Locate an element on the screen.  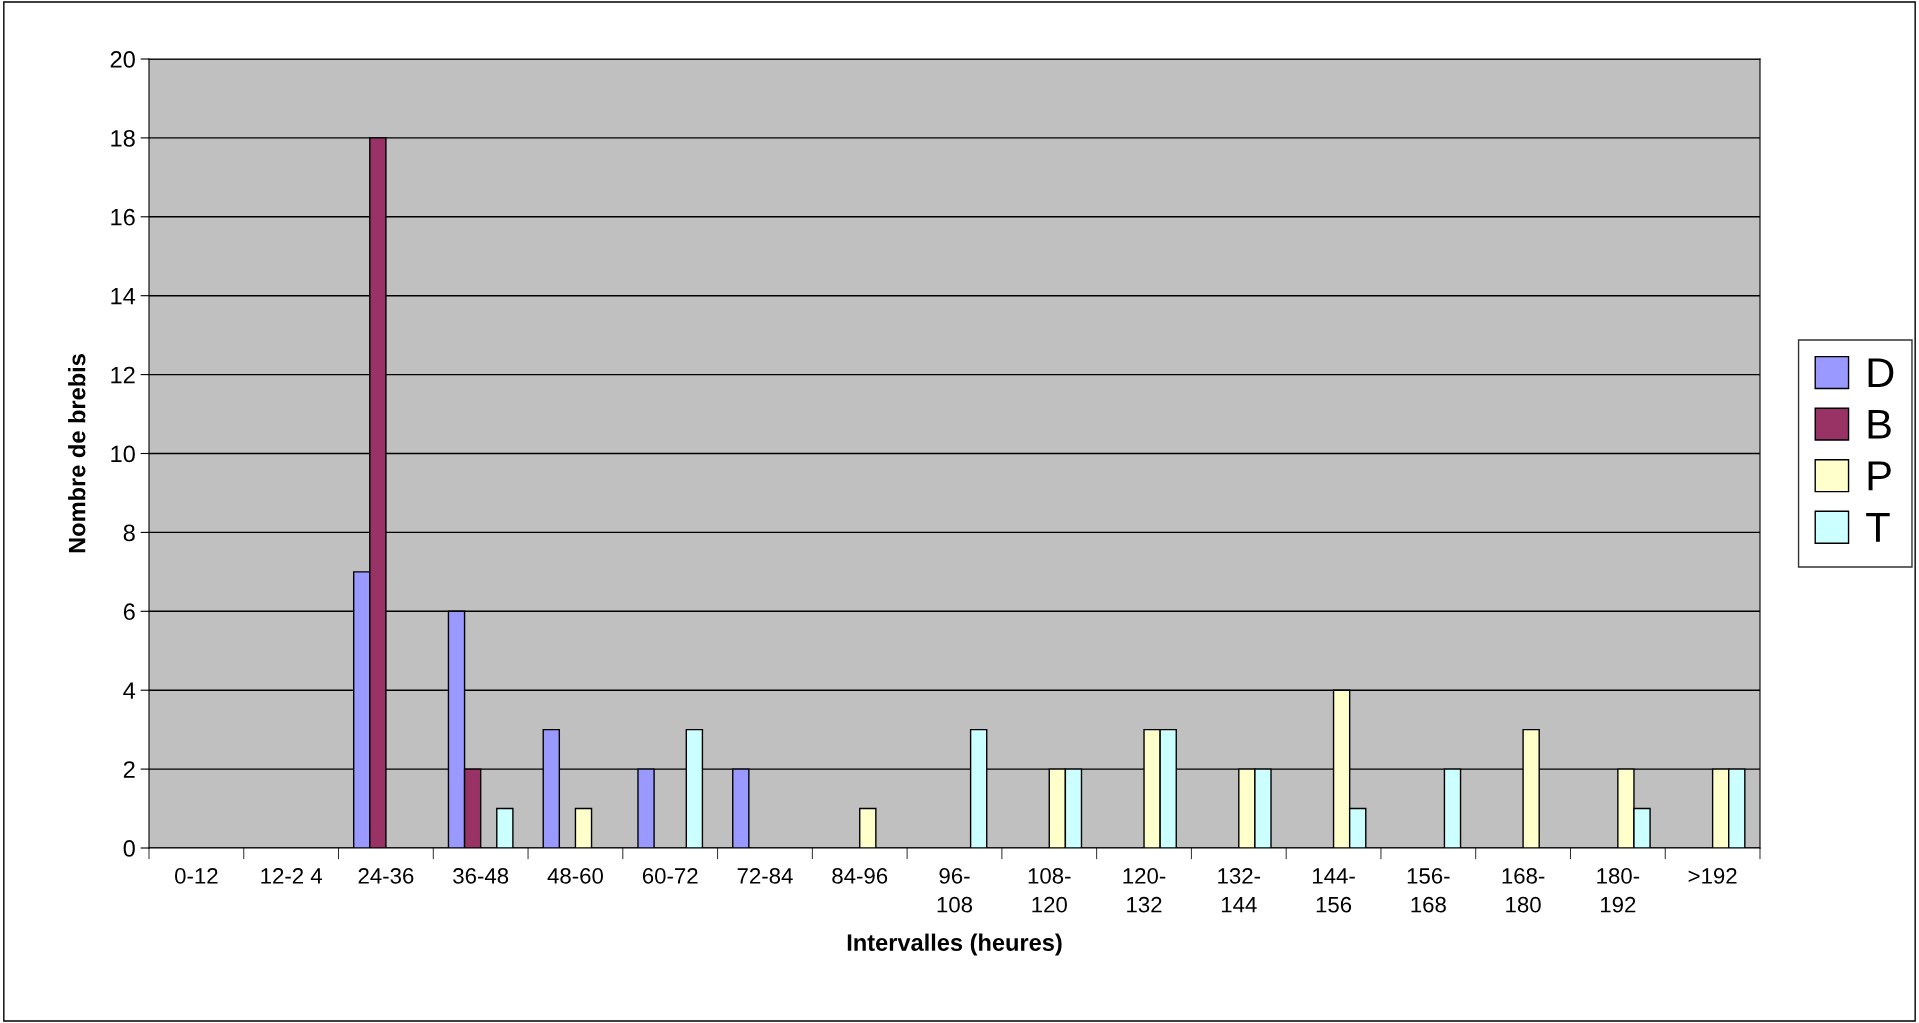
y-tick-label: 16 is located at coordinates (123, 217).